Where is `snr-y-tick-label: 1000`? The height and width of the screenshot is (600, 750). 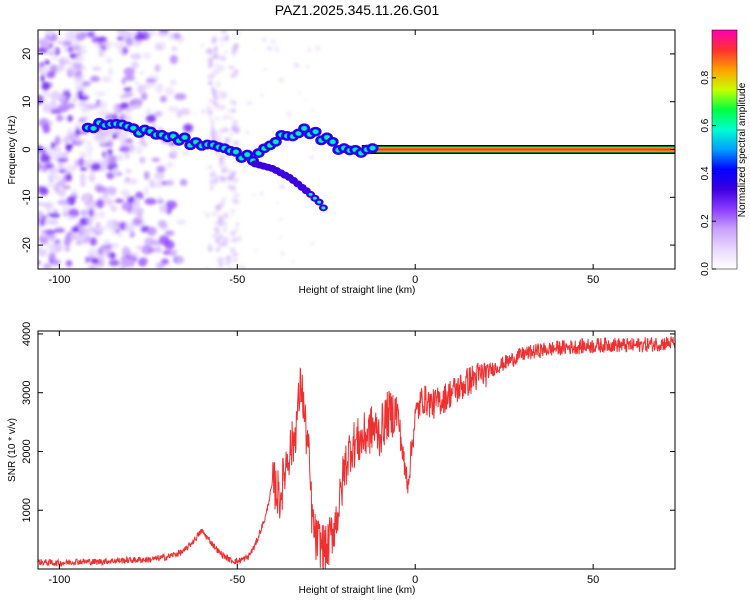
snr-y-tick-label: 1000 is located at coordinates (27, 510).